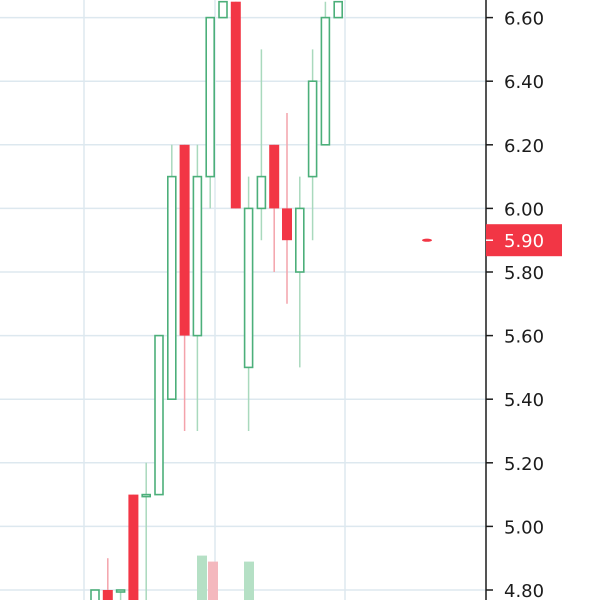 The width and height of the screenshot is (600, 600). What do you see at coordinates (427, 240) in the screenshot?
I see `price-dot` at bounding box center [427, 240].